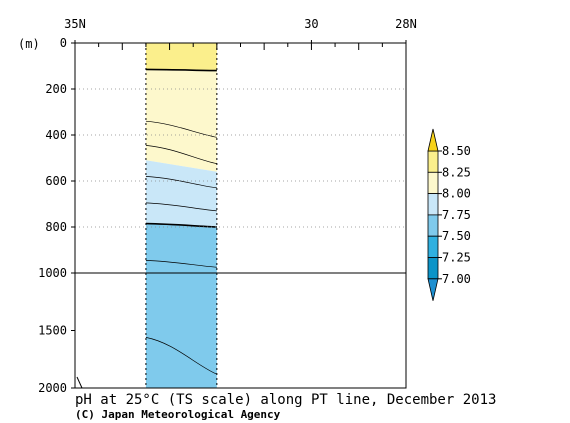 The image size is (570, 423). What do you see at coordinates (456, 279) in the screenshot?
I see `colorbar-label: 7.00` at bounding box center [456, 279].